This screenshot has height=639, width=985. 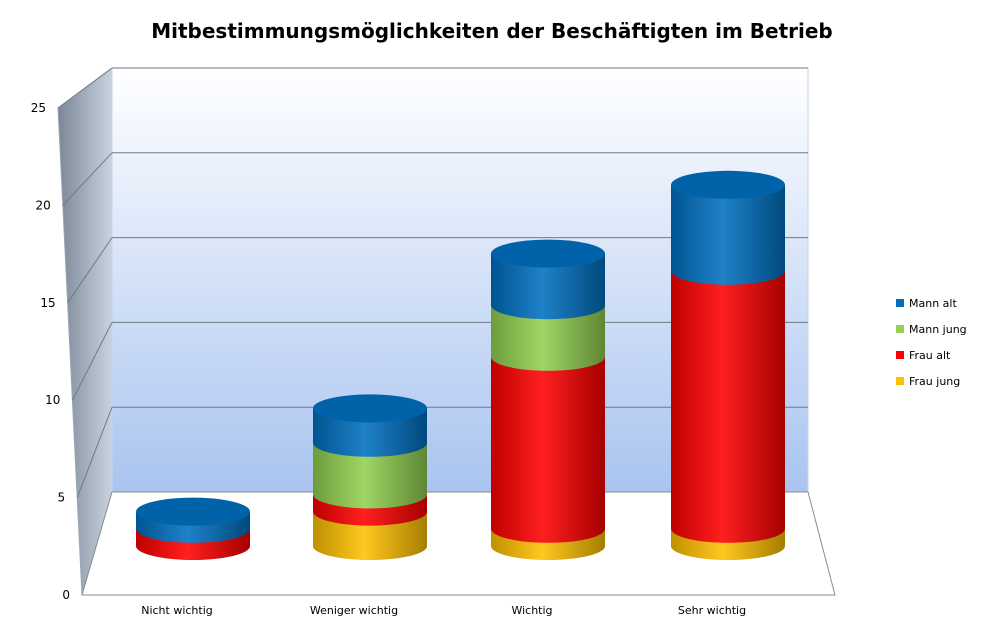 I want to click on legend-item: Mann jung, so click(x=931, y=329).